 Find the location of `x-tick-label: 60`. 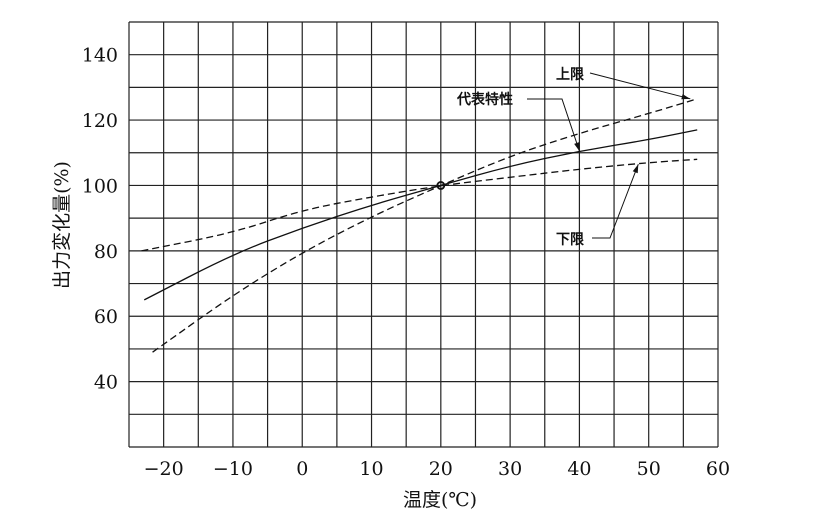

x-tick-label: 60 is located at coordinates (718, 469).